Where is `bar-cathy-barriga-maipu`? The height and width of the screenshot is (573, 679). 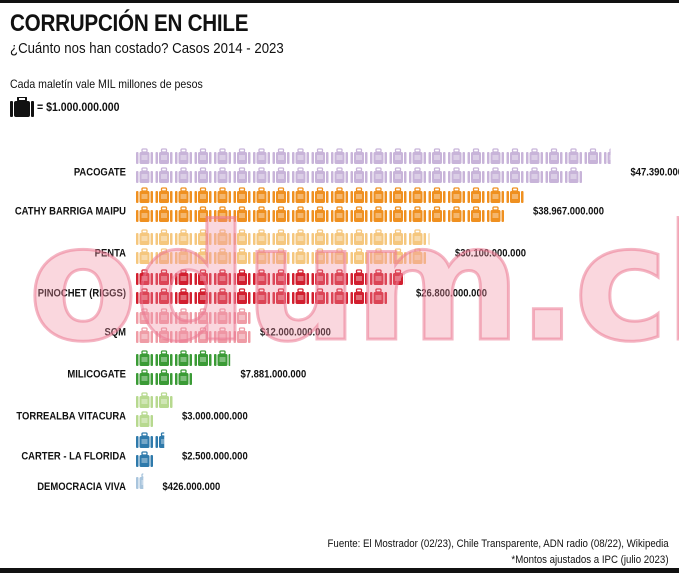 bar-cathy-barriga-maipu is located at coordinates (330, 204).